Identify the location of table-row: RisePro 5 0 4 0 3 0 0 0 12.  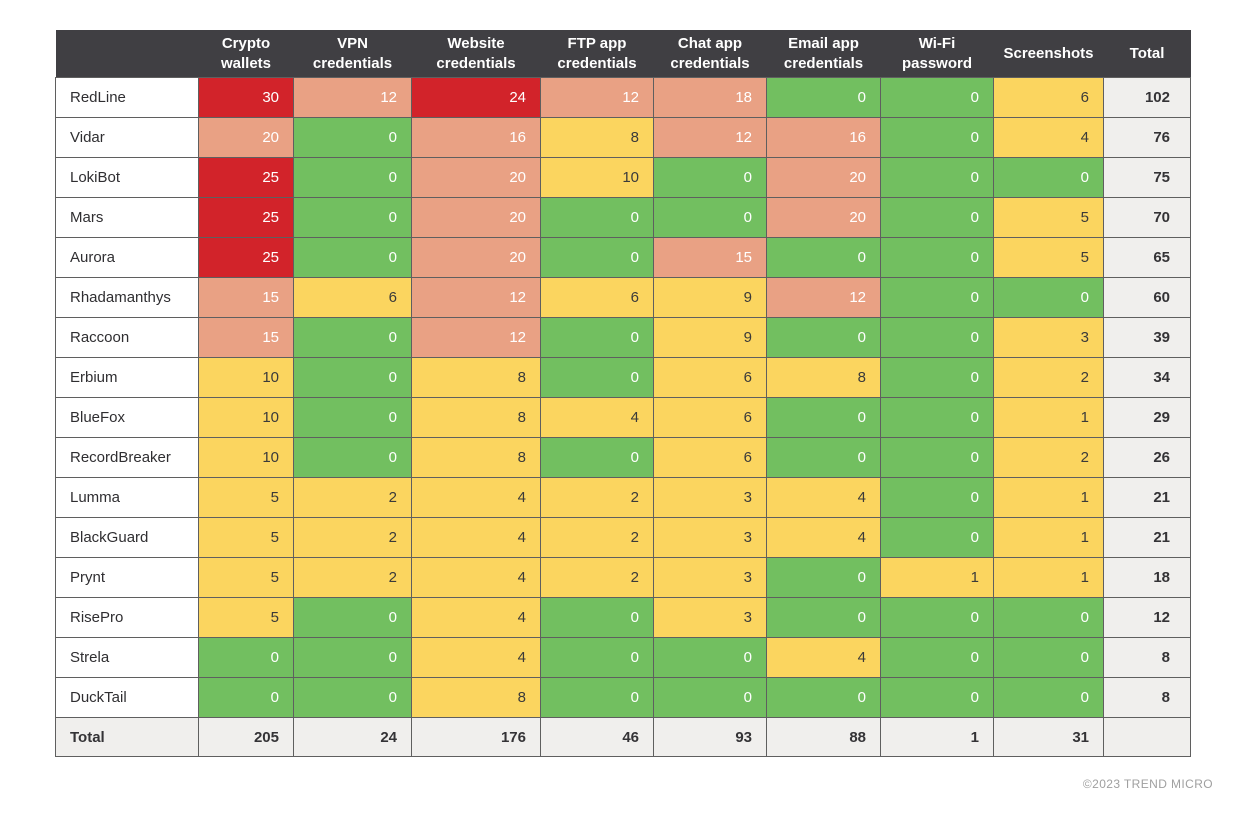
(623, 617).